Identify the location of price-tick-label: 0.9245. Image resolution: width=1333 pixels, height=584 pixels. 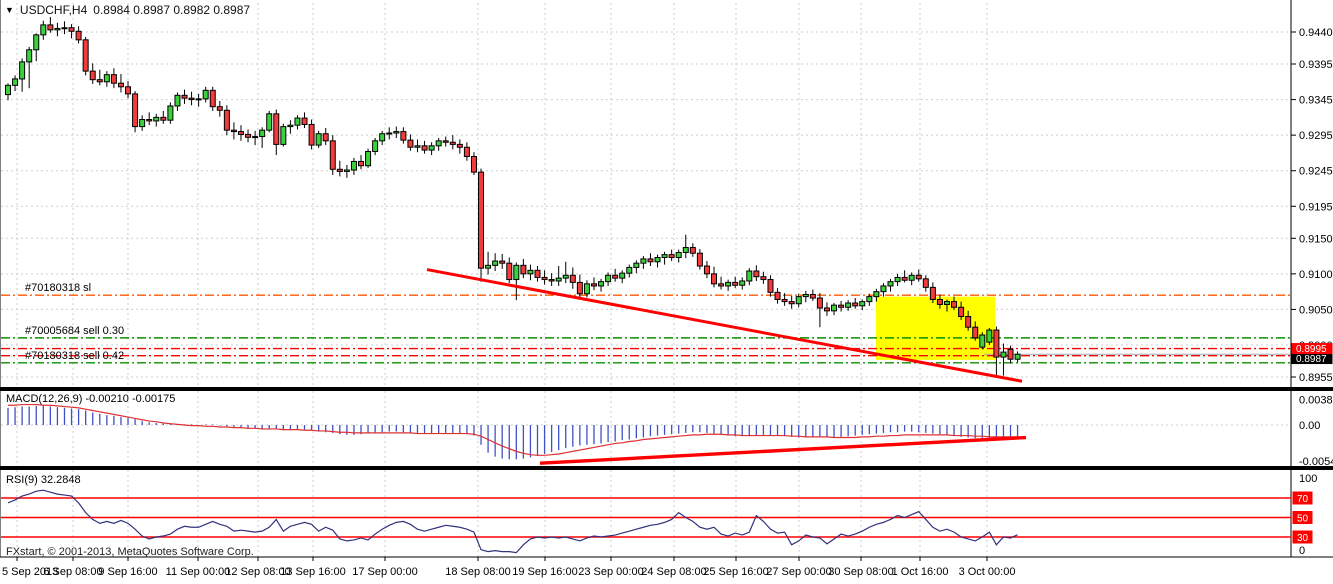
(1316, 172).